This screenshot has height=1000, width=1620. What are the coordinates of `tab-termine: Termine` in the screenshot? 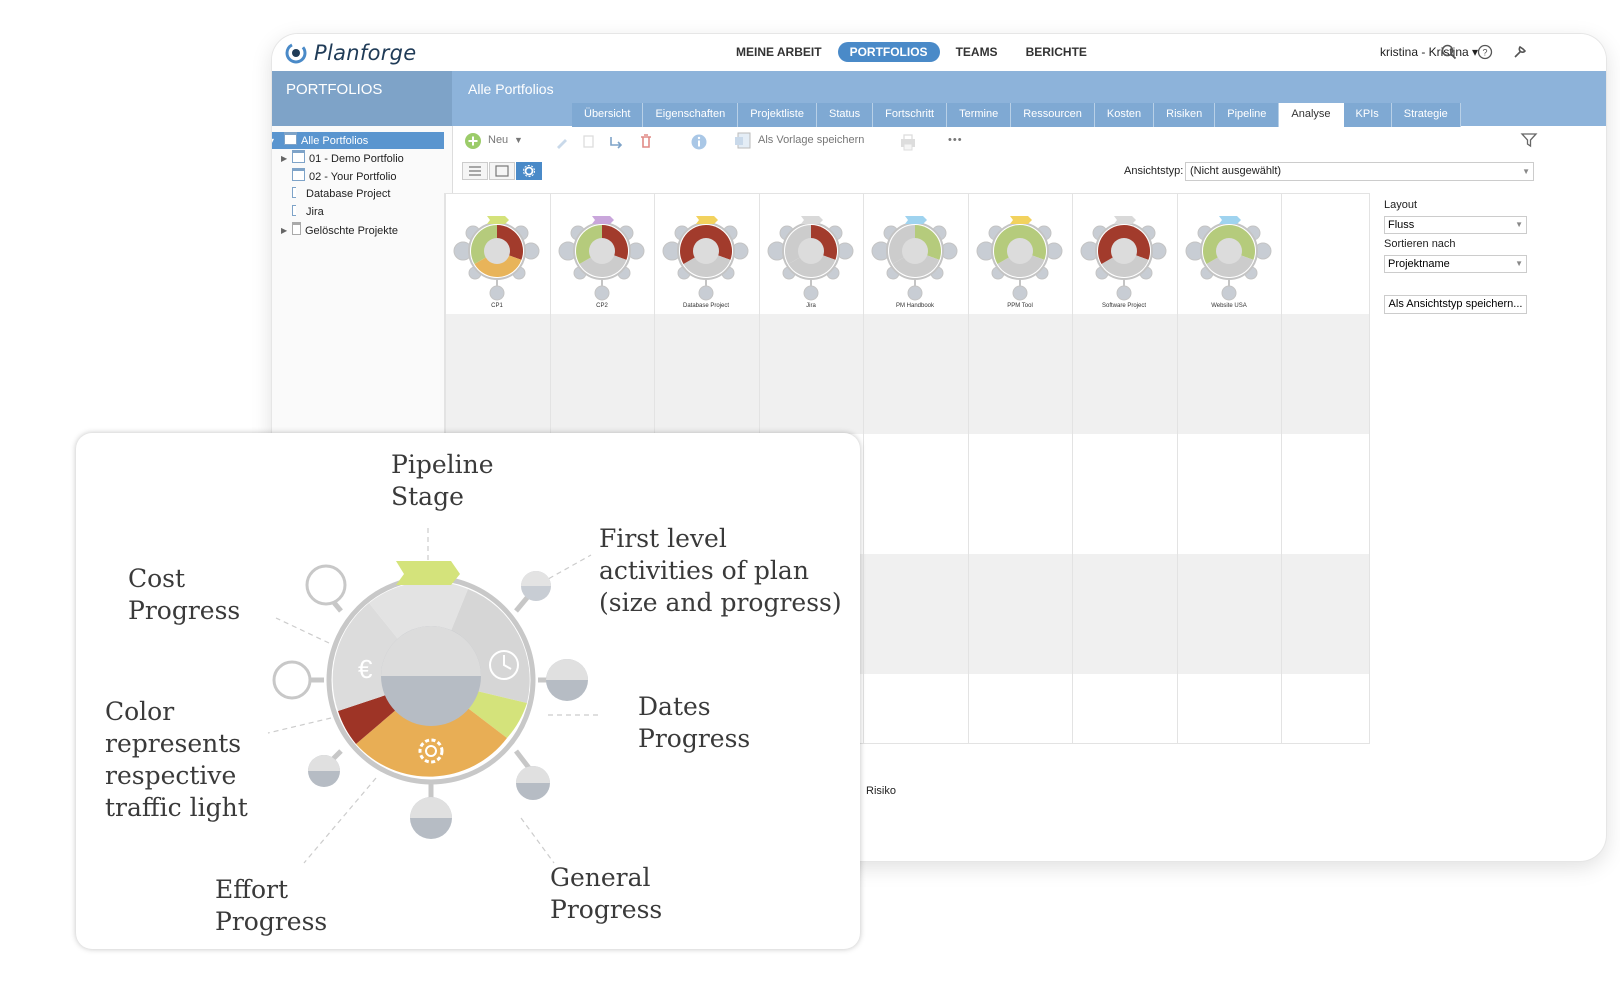 It's located at (979, 115).